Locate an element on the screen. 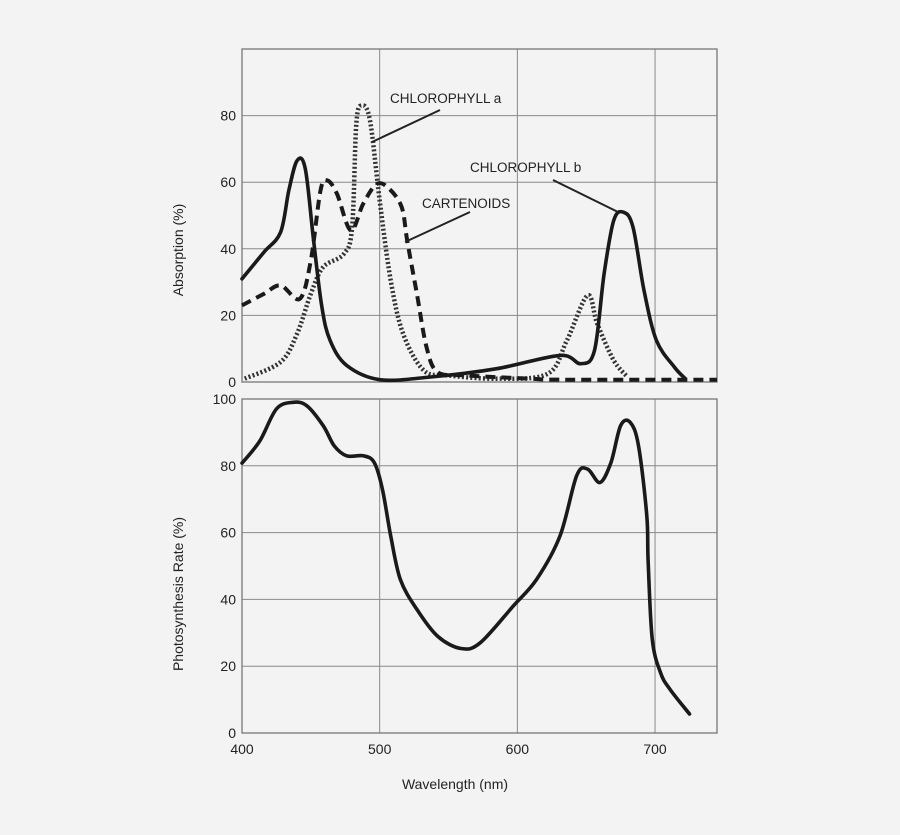  label-chlorophyll-a: CHLOROPHYLL a is located at coordinates (446, 98).